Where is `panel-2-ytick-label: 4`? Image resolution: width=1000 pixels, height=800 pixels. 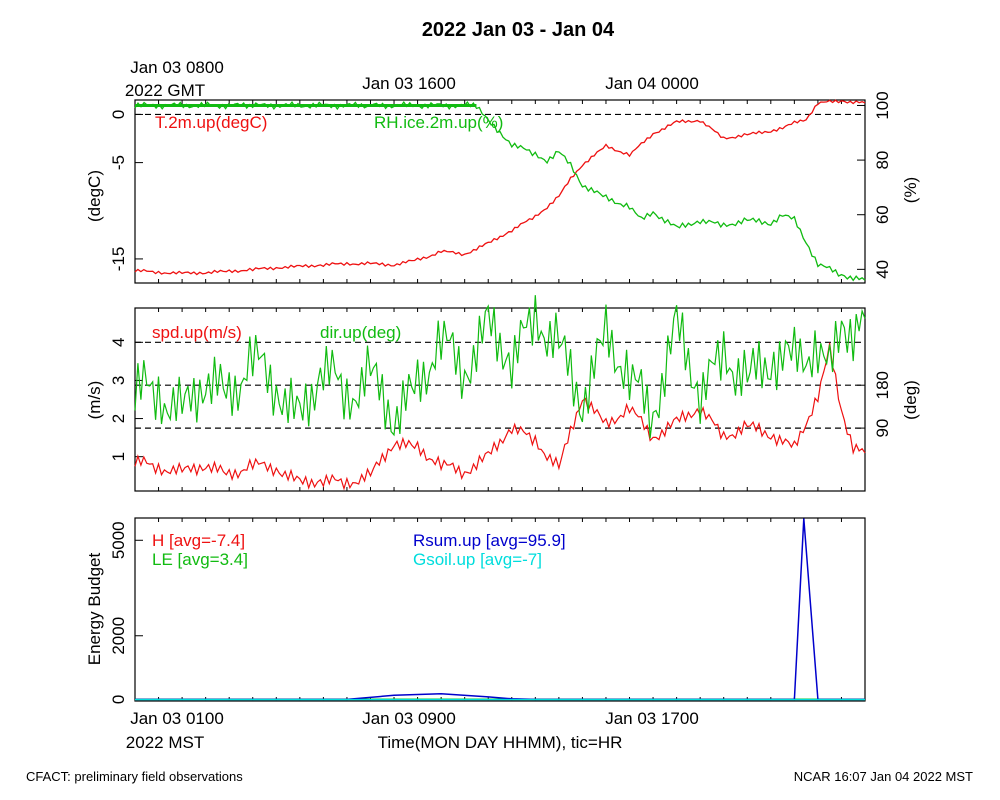
panel-2-ytick-label: 4 is located at coordinates (118, 342).